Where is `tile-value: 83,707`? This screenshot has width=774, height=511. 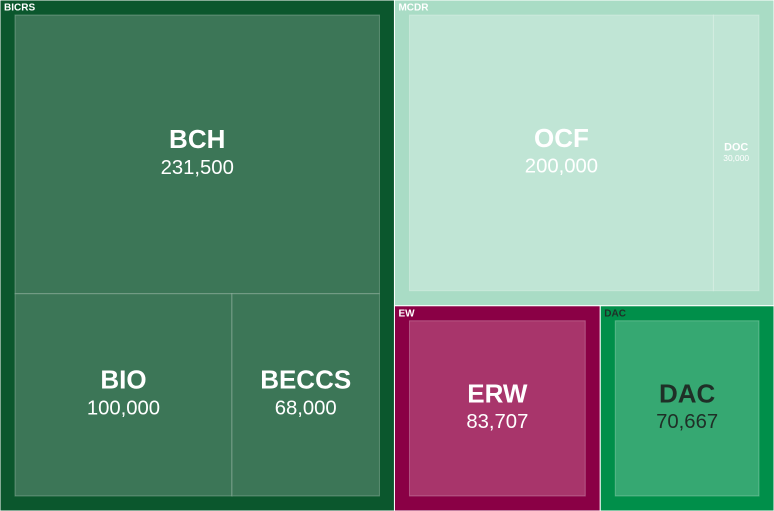 tile-value: 83,707 is located at coordinates (497, 422).